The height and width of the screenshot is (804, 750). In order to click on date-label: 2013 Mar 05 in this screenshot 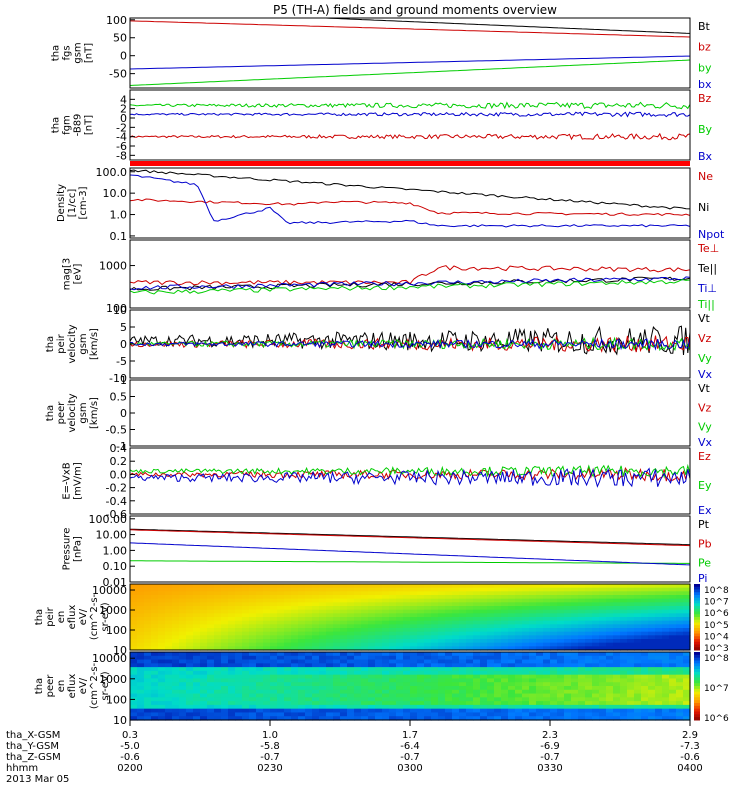, I will do `click(37, 779)`.